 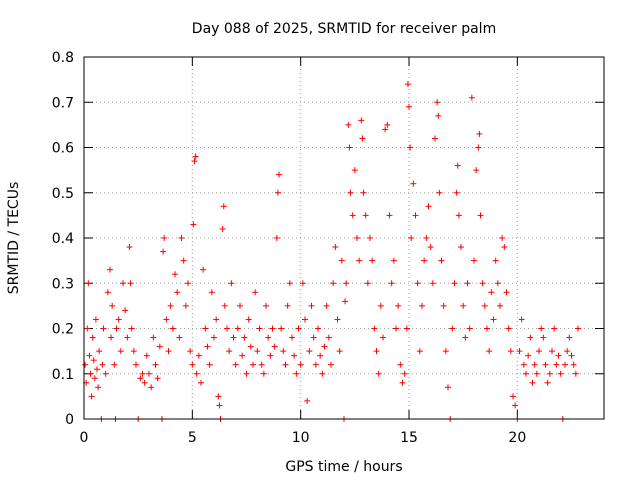 What do you see at coordinates (301, 438) in the screenshot?
I see `x-tick-label: 10` at bounding box center [301, 438].